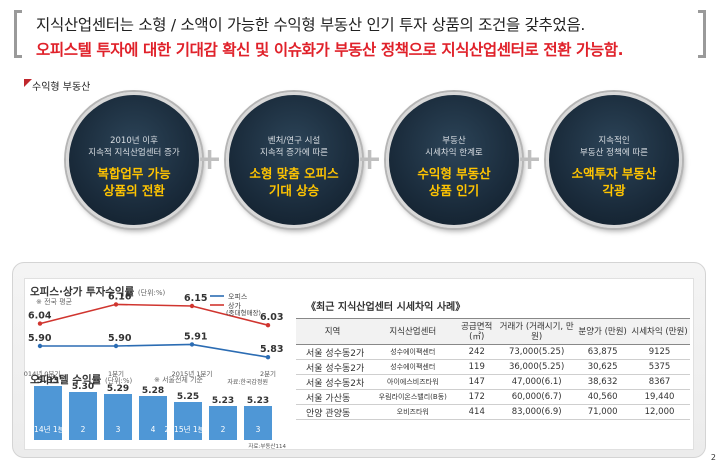 This screenshot has height=470, width=720. I want to click on th-area: 공급면적 (㎡), so click(477, 331).